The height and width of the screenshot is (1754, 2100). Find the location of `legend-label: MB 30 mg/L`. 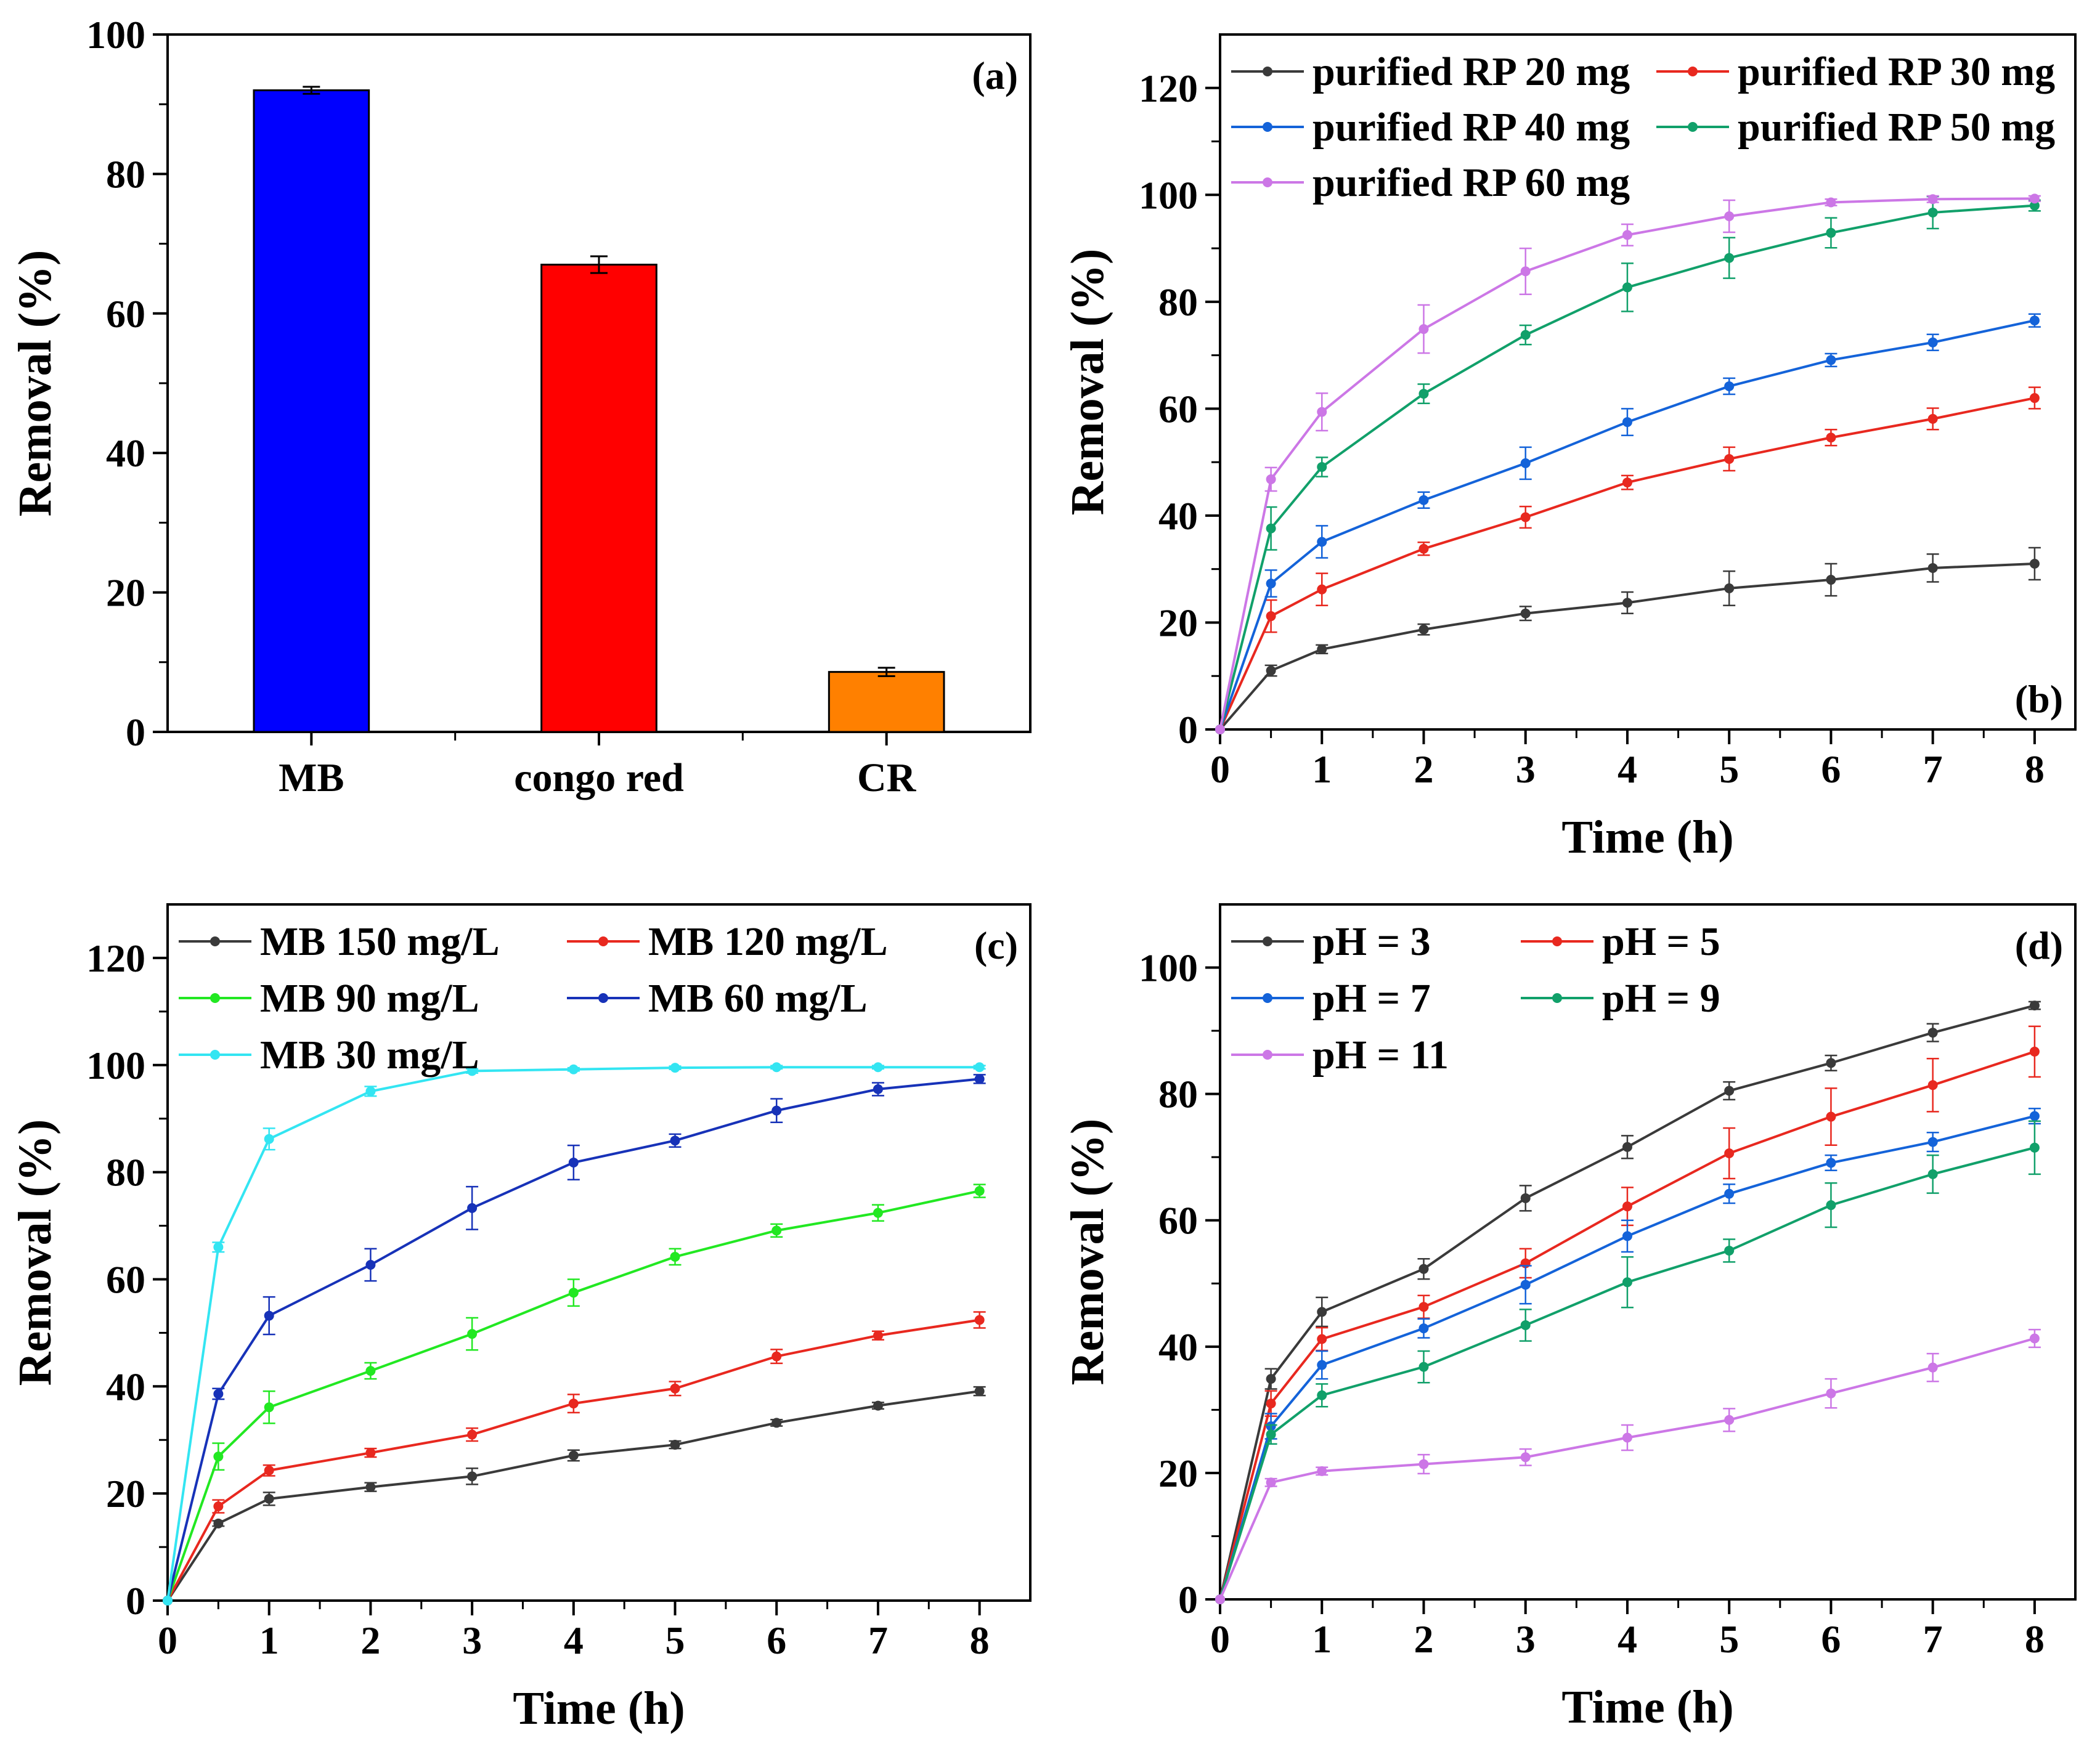

legend-label: MB 30 mg/L is located at coordinates (369, 1055).